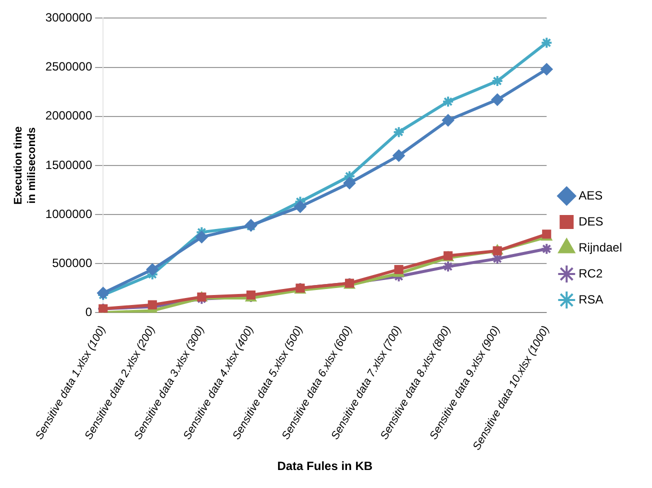 Image resolution: width=652 pixels, height=488 pixels. Describe the element at coordinates (590, 195) in the screenshot. I see `legend-label: AES` at that location.